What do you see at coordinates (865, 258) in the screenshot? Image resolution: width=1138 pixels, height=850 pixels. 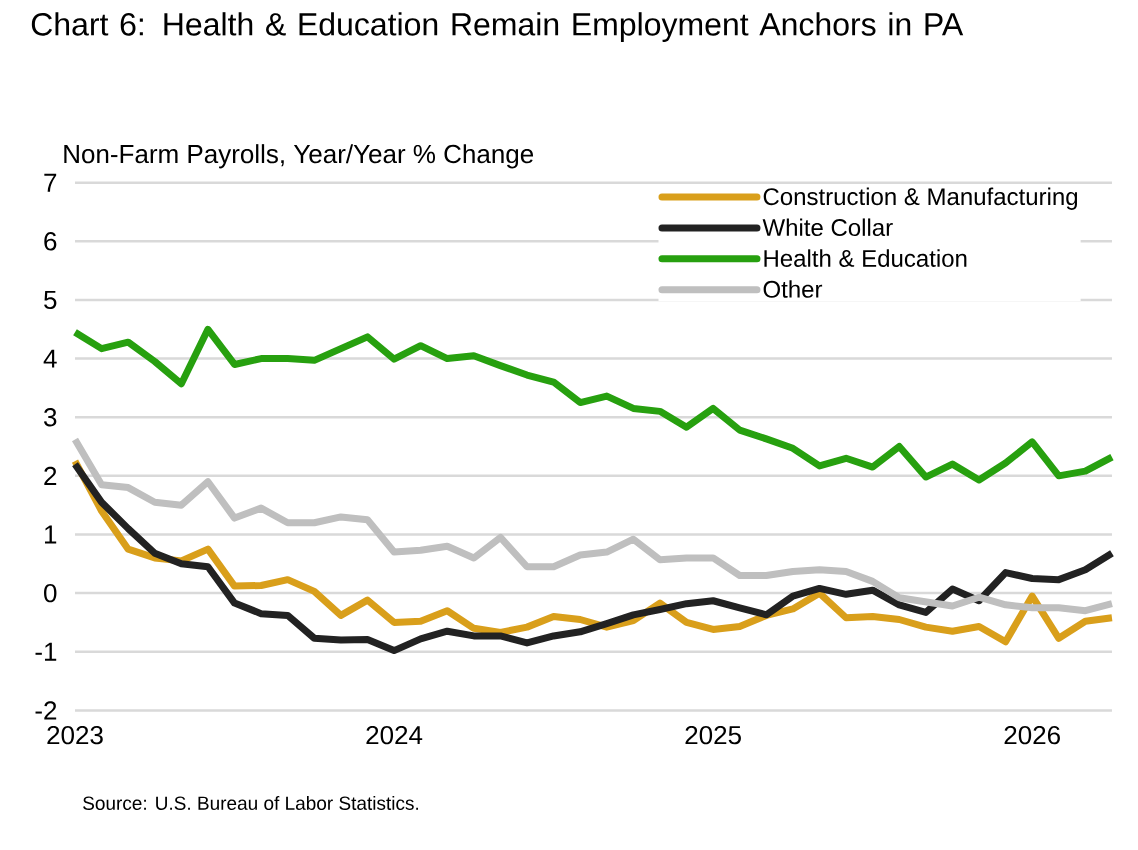 I see `legend-label: Health & Education` at bounding box center [865, 258].